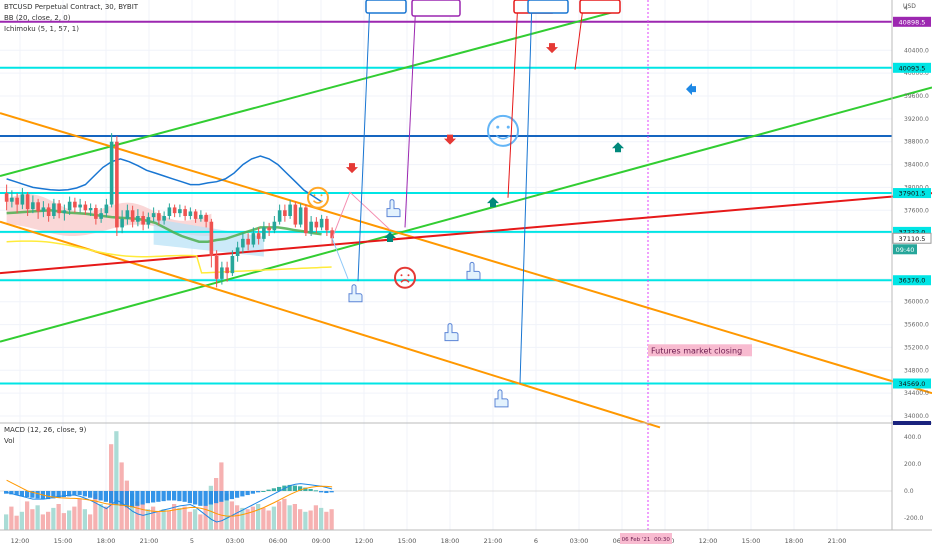  I want to click on y-tick-label: 39200.0, so click(916, 119).